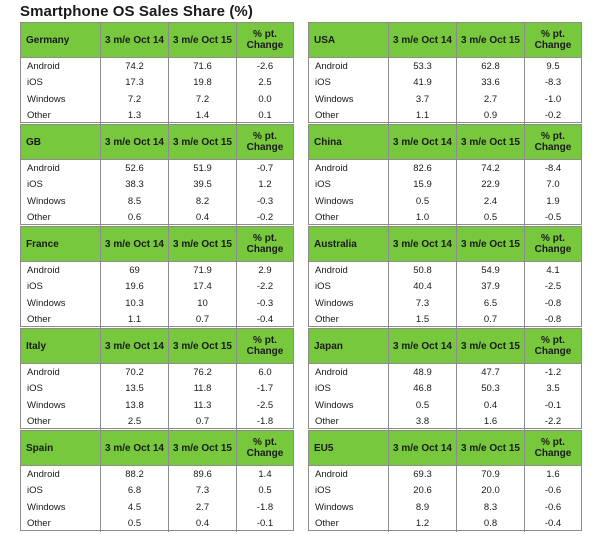 The width and height of the screenshot is (600, 543). I want to click on change-value: -0.7, so click(265, 168).